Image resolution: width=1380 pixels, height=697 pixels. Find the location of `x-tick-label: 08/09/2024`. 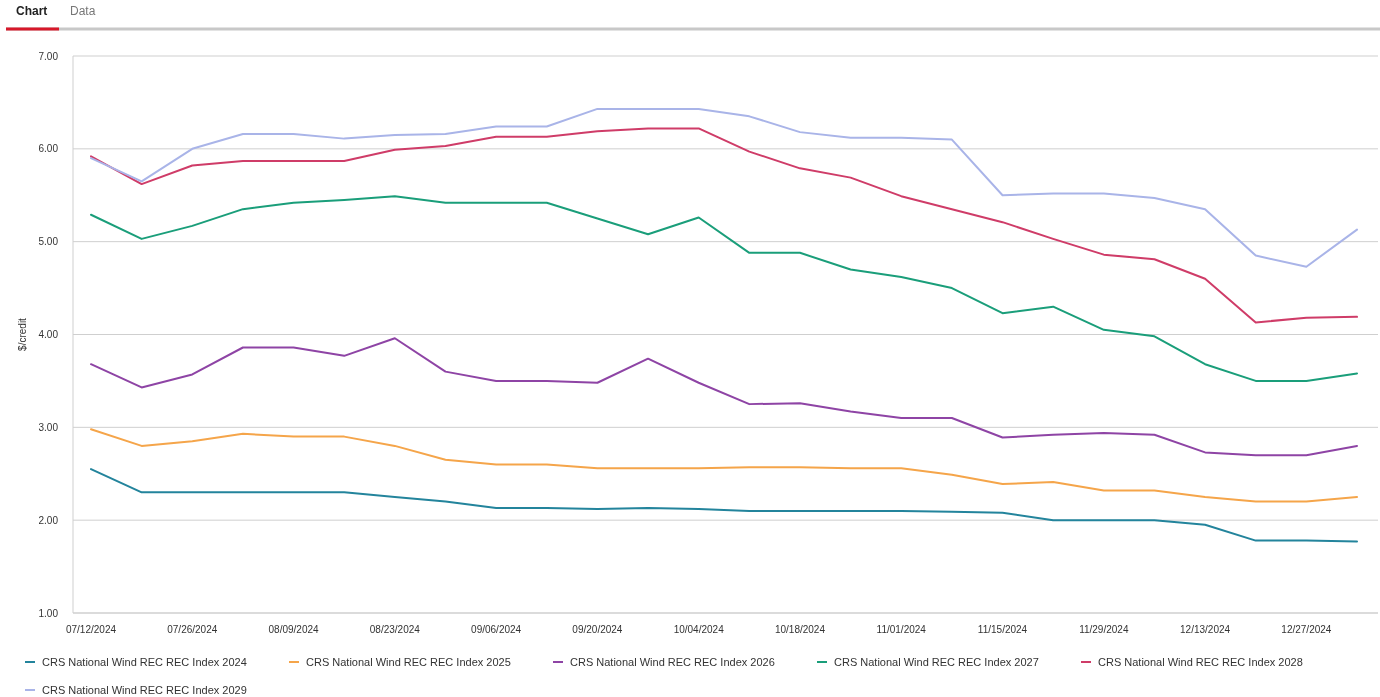

x-tick-label: 08/09/2024 is located at coordinates (294, 629).